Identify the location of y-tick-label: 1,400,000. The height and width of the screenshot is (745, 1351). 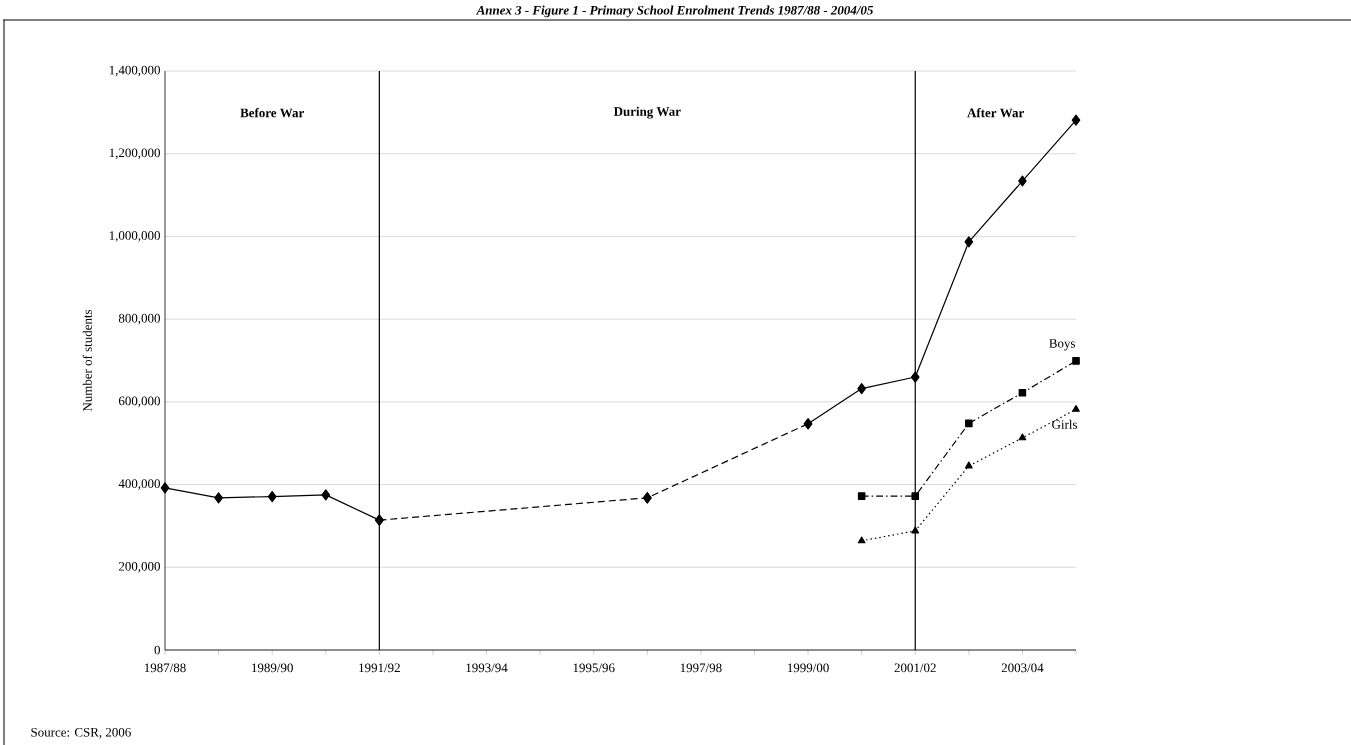
(134, 71).